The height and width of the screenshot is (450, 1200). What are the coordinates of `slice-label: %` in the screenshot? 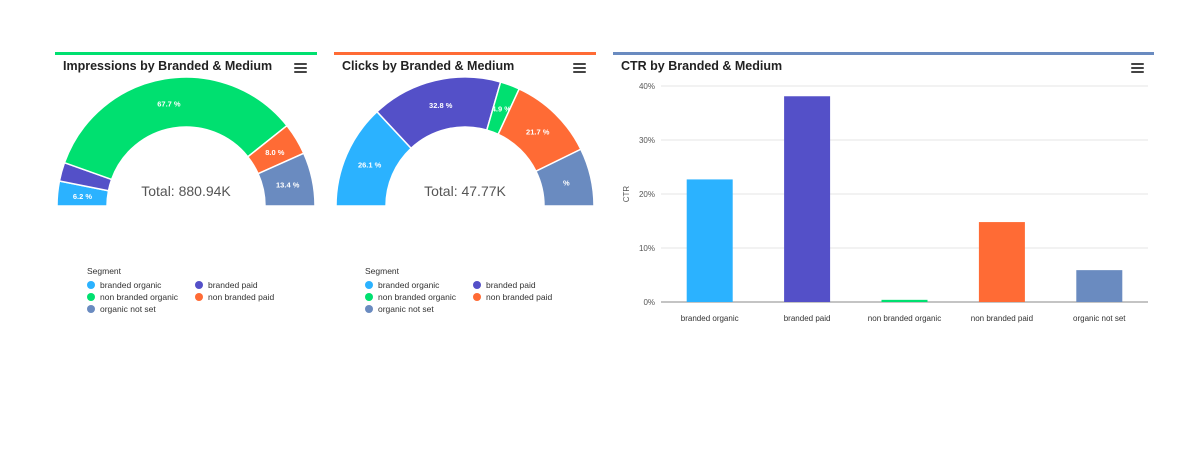 It's located at (566, 183).